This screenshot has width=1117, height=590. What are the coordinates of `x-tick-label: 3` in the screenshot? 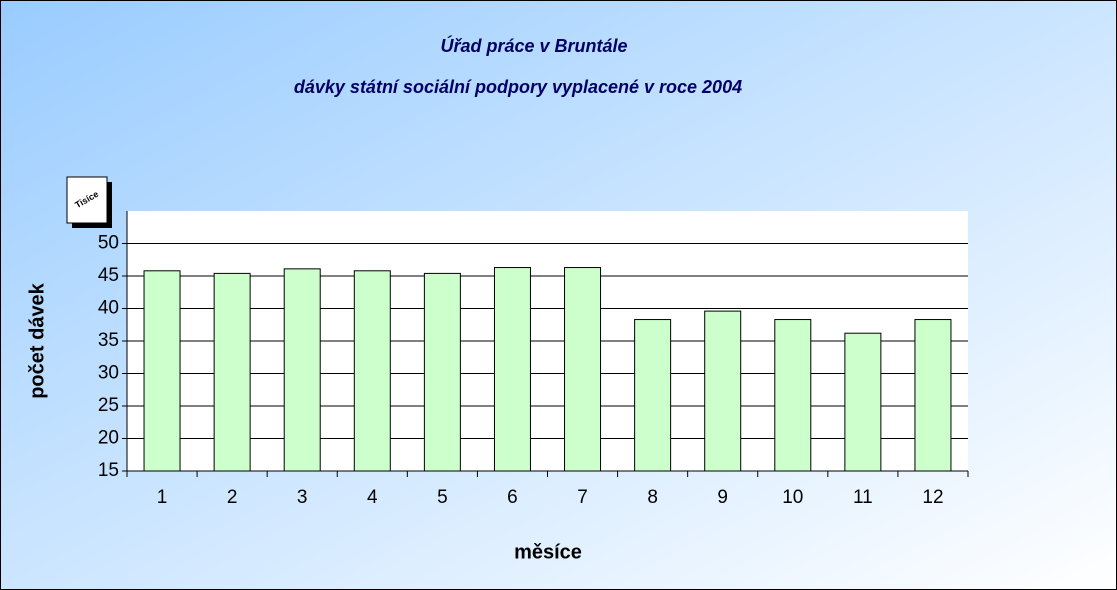 It's located at (302, 497).